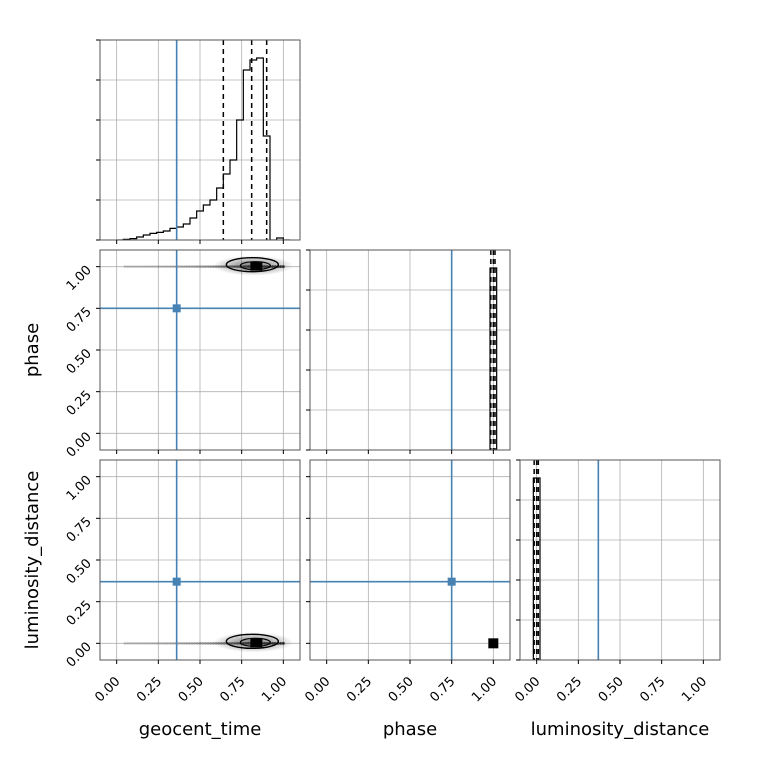  I want to click on joint-phase-luminosity_distance: 0.00 0.25 0.50 0.75 1.00, so click(406, 582).